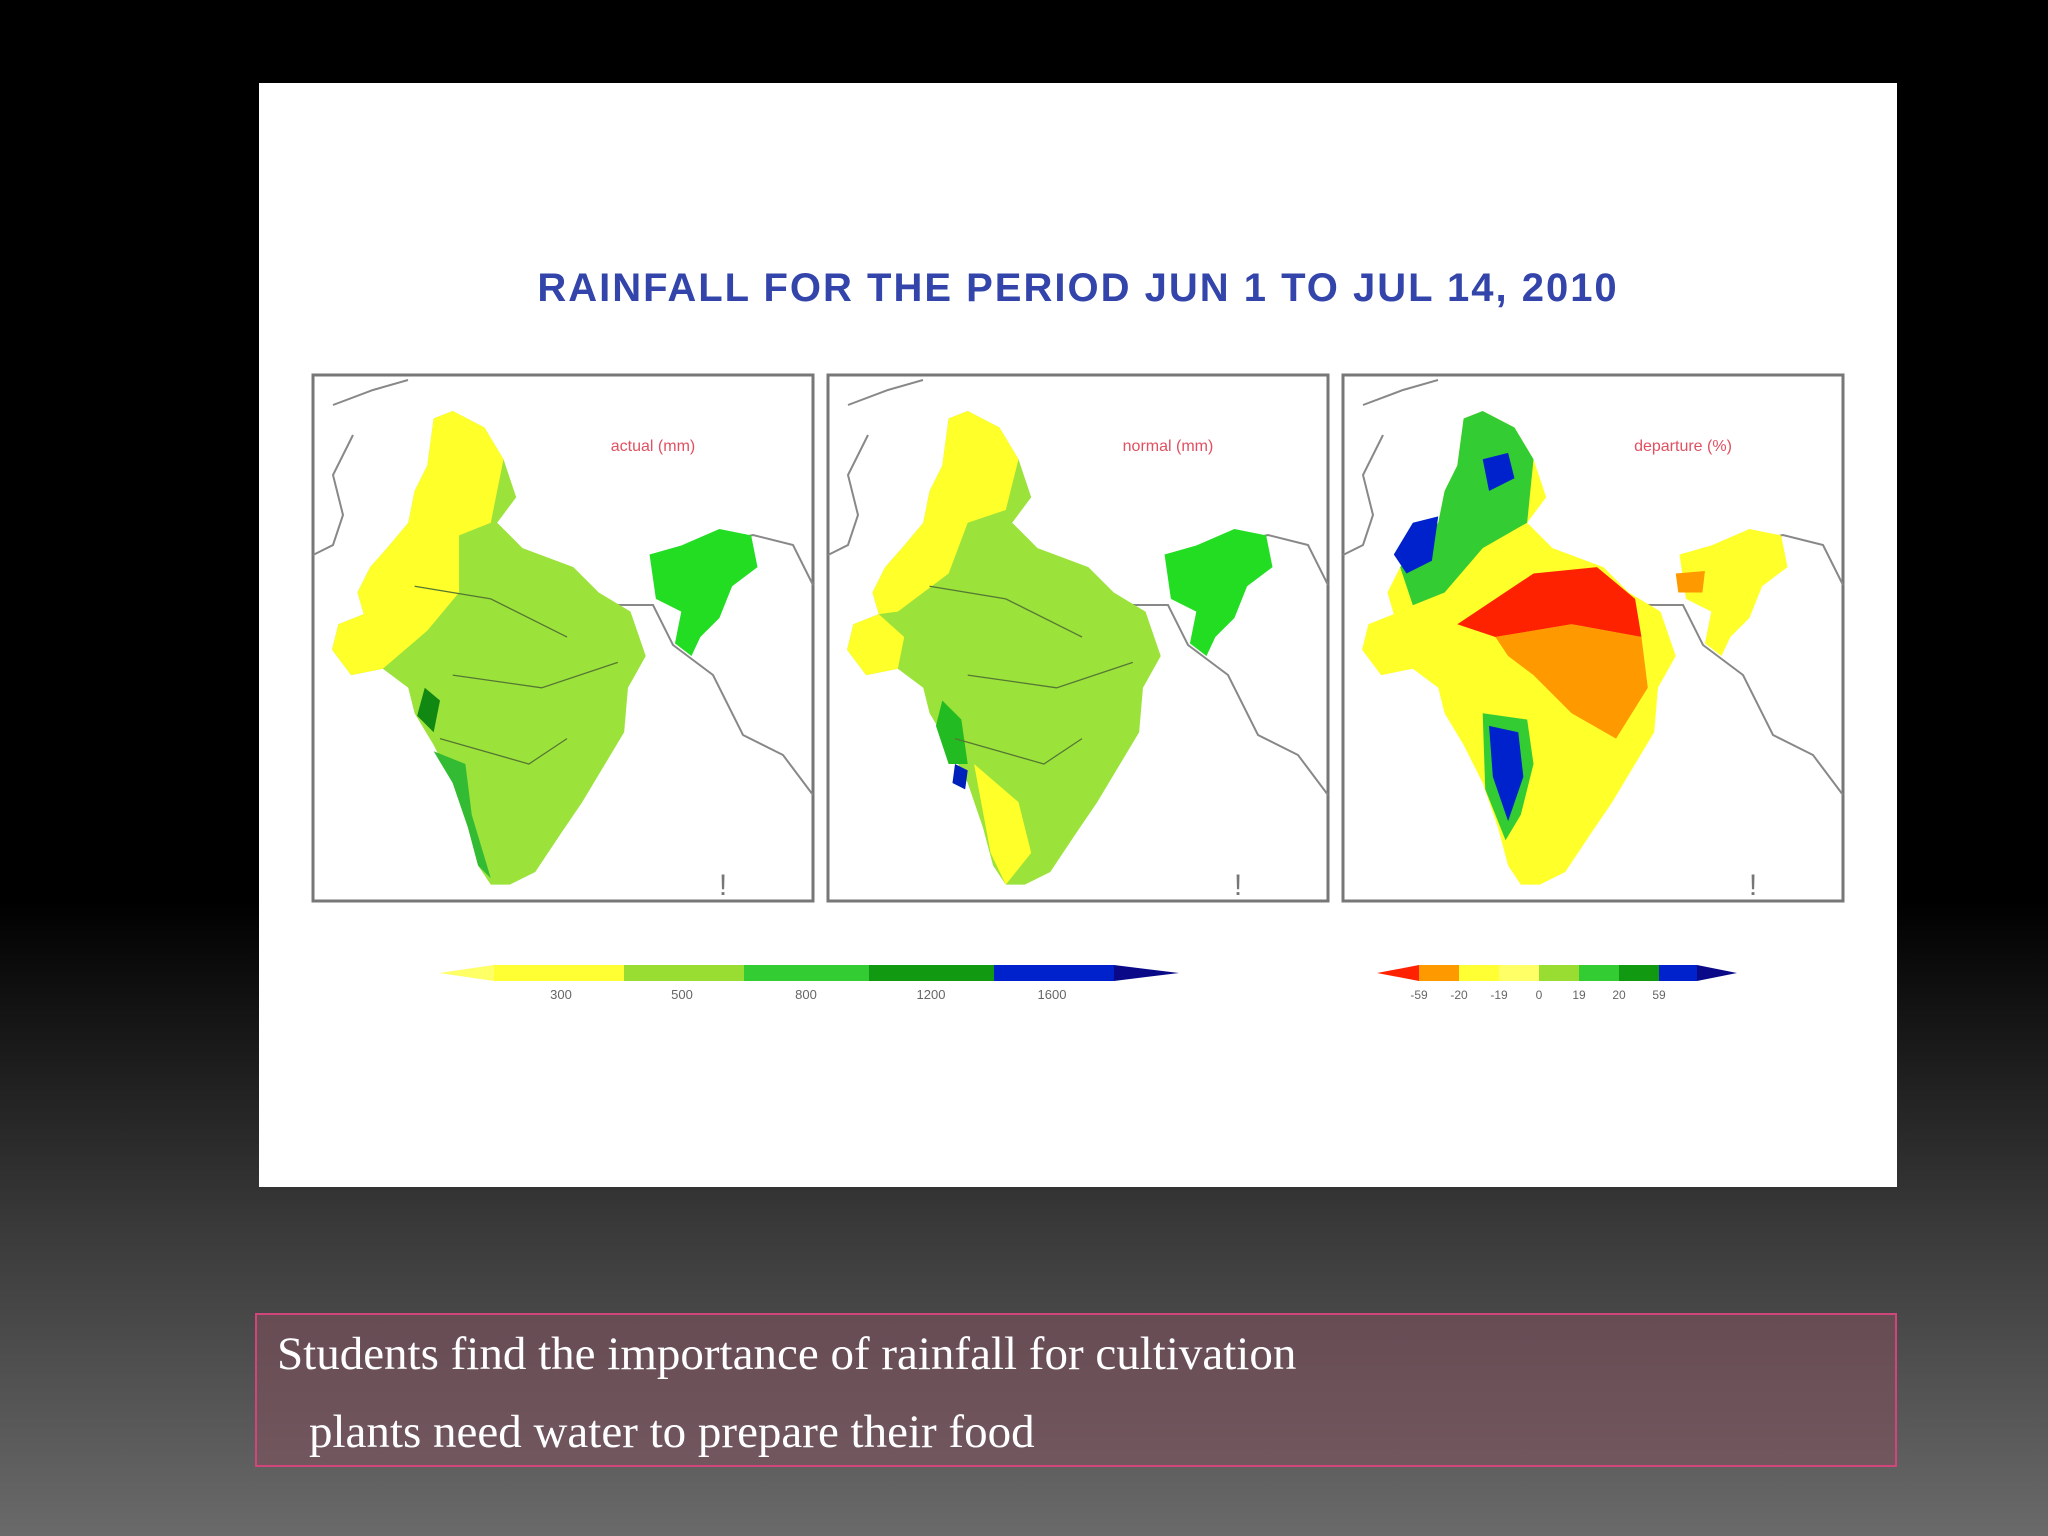 This screenshot has height=1536, width=2048. Describe the element at coordinates (1557, 983) in the screenshot. I see `legend-departure-percent: -59 -20 -19 0 19 20 59` at that location.